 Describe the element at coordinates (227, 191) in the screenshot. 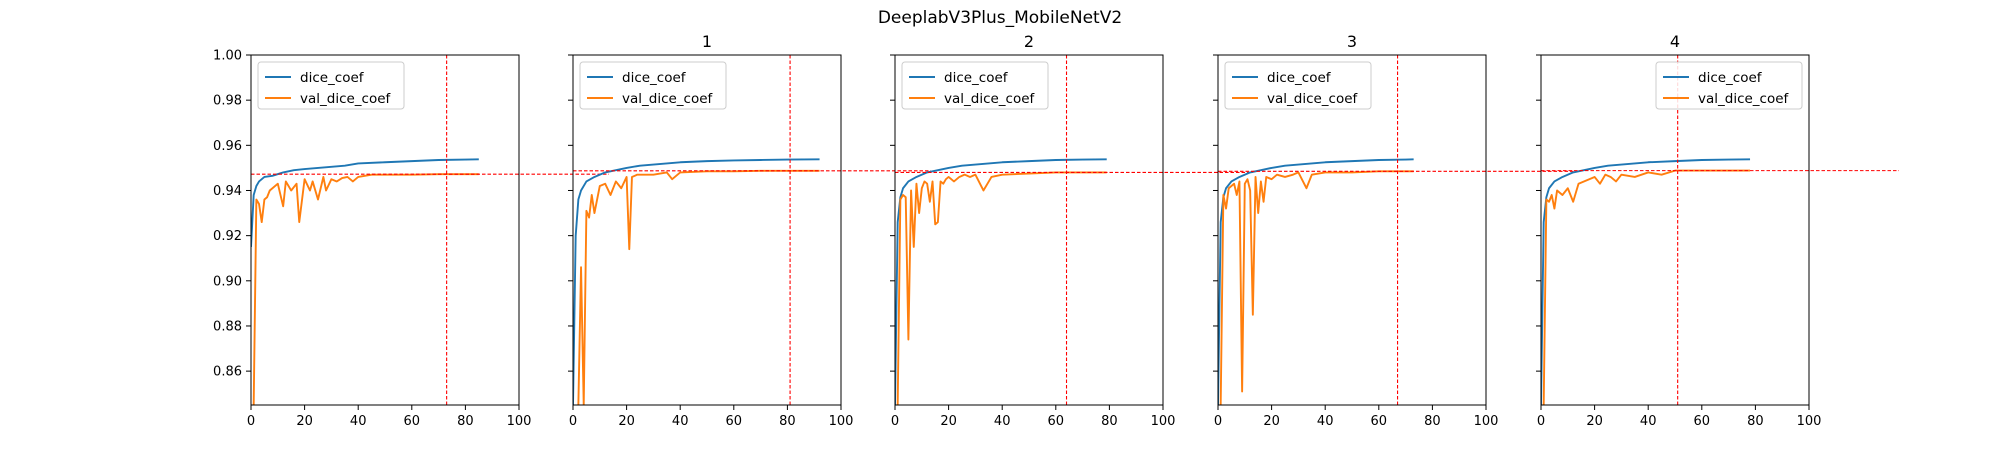

I see `y-tick-label: 0.94` at that location.